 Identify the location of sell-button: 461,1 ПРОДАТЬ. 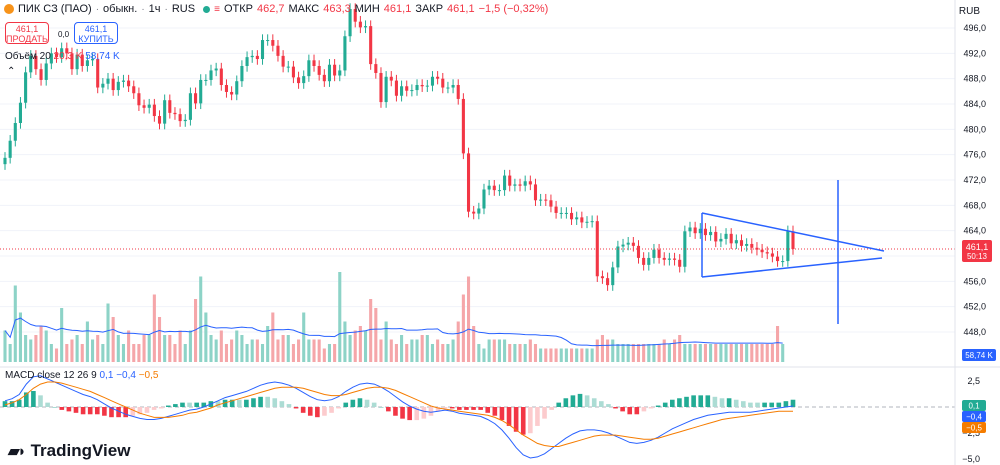
(27, 33).